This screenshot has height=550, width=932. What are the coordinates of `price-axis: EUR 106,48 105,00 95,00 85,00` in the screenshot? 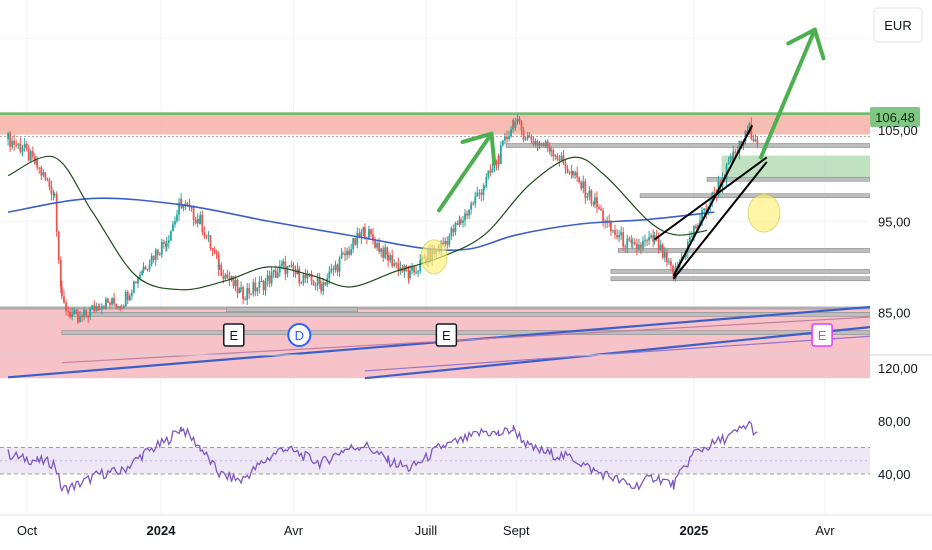 It's located at (901, 177).